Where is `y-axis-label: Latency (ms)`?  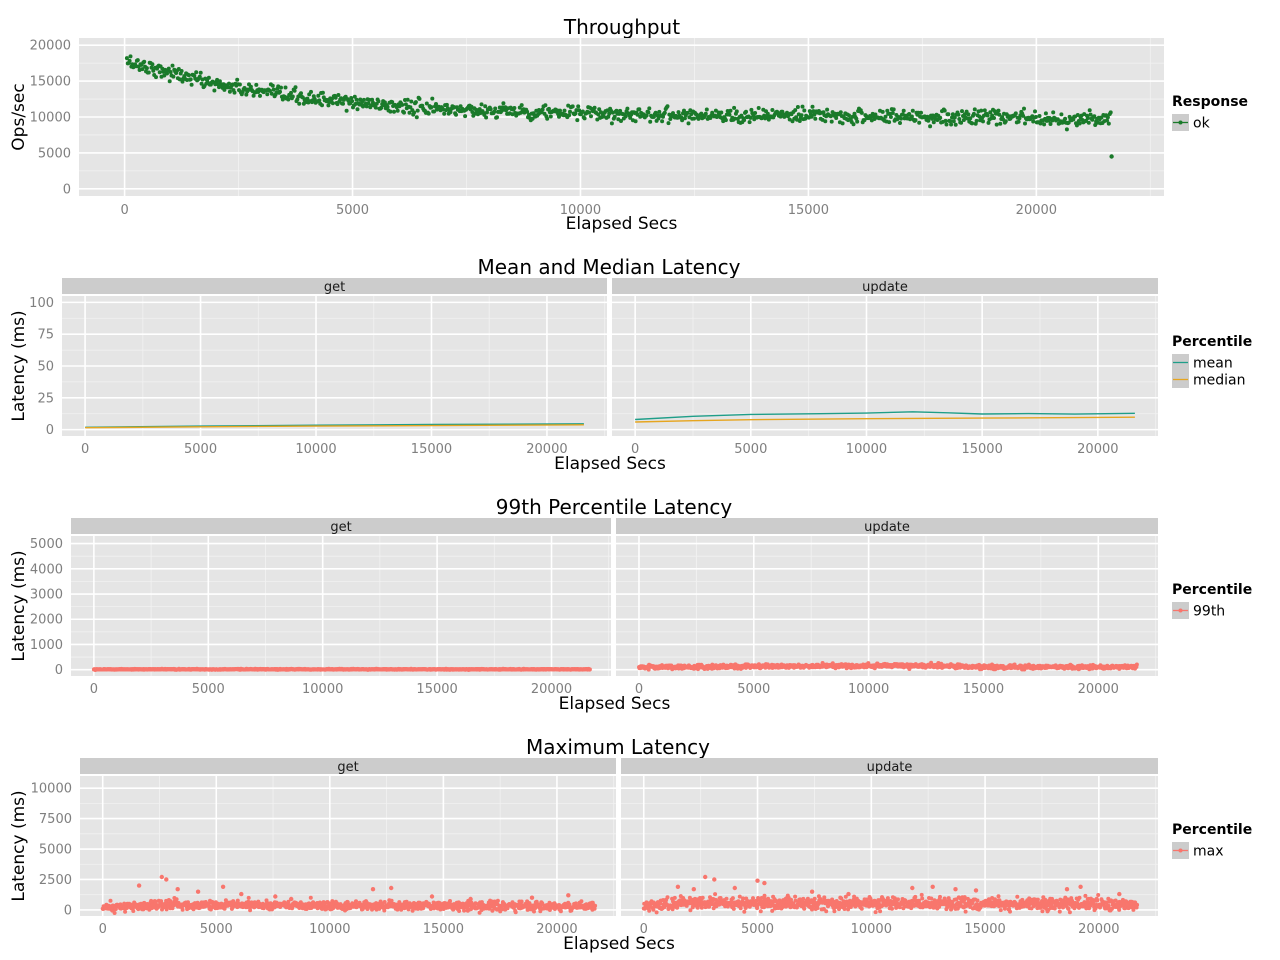
y-axis-label: Latency (ms) is located at coordinates (19, 605).